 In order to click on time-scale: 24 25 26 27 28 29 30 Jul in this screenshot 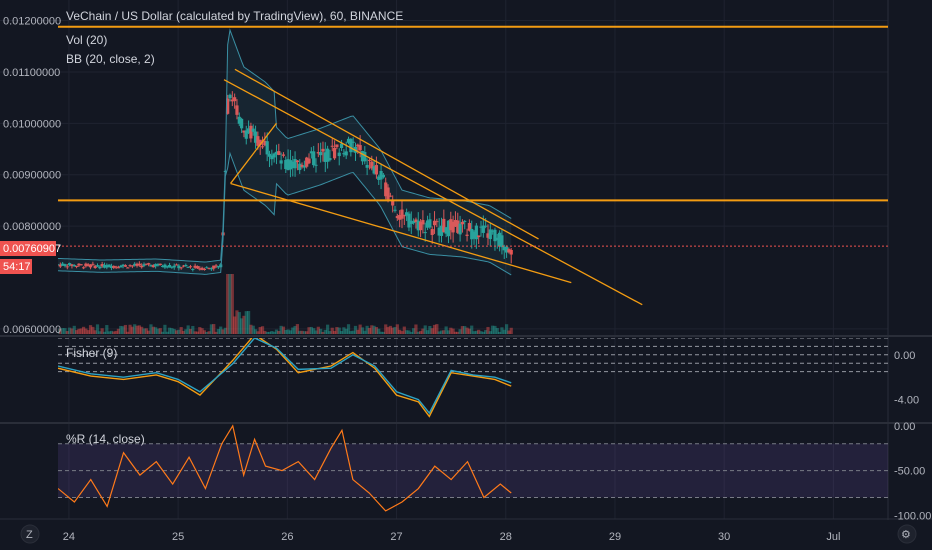, I will do `click(452, 537)`.